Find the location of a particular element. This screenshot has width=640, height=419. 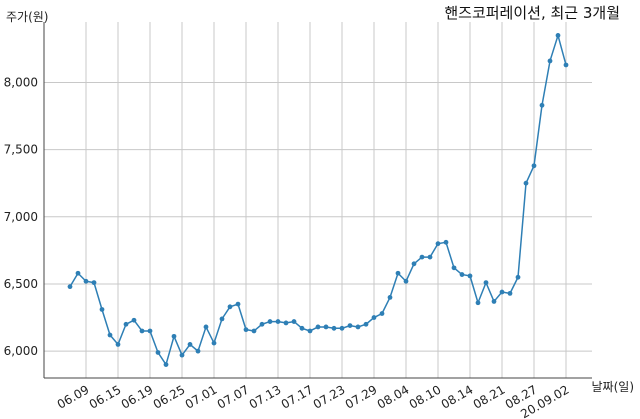

y-tick-label: 7,000 is located at coordinates (21, 217).